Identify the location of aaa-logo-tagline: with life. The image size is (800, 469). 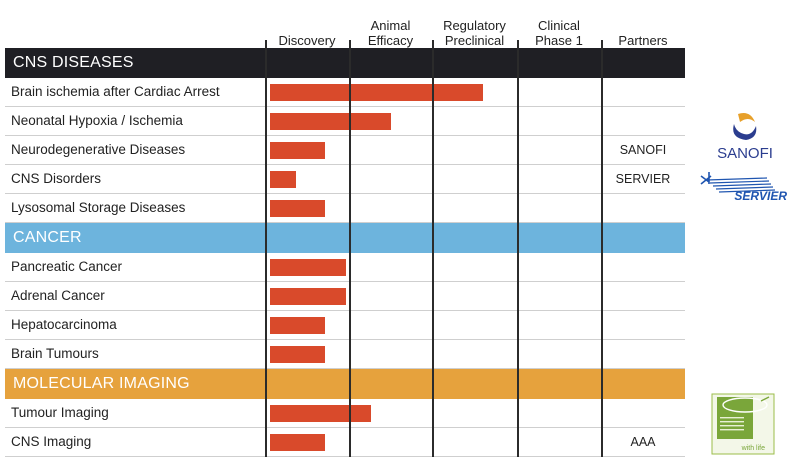
(753, 448).